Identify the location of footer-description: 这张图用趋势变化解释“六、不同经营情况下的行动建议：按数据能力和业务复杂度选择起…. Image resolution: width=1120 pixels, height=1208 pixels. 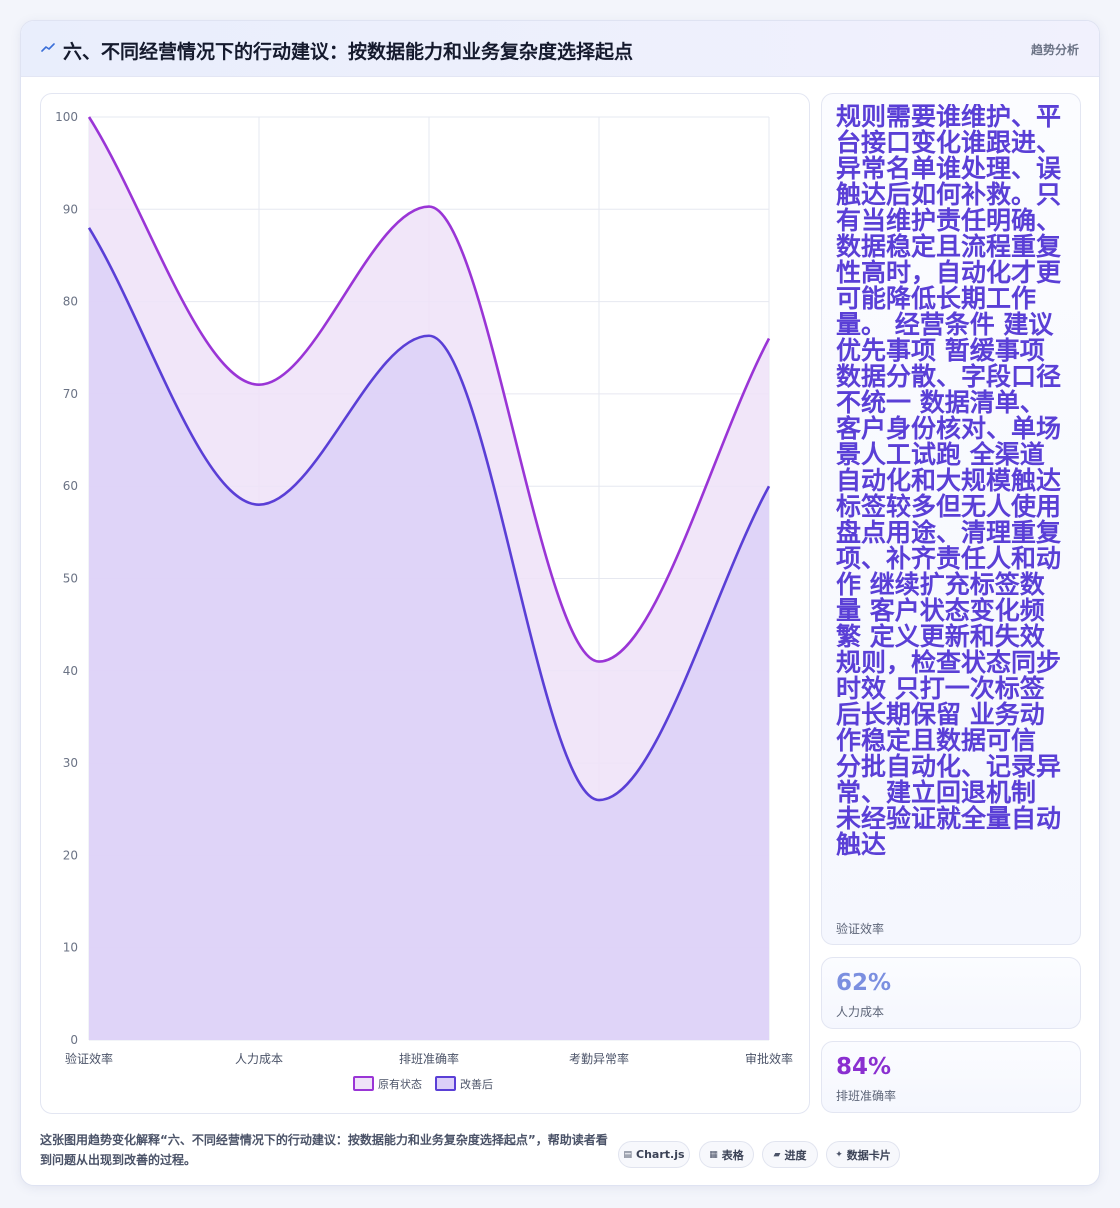
(324, 1150).